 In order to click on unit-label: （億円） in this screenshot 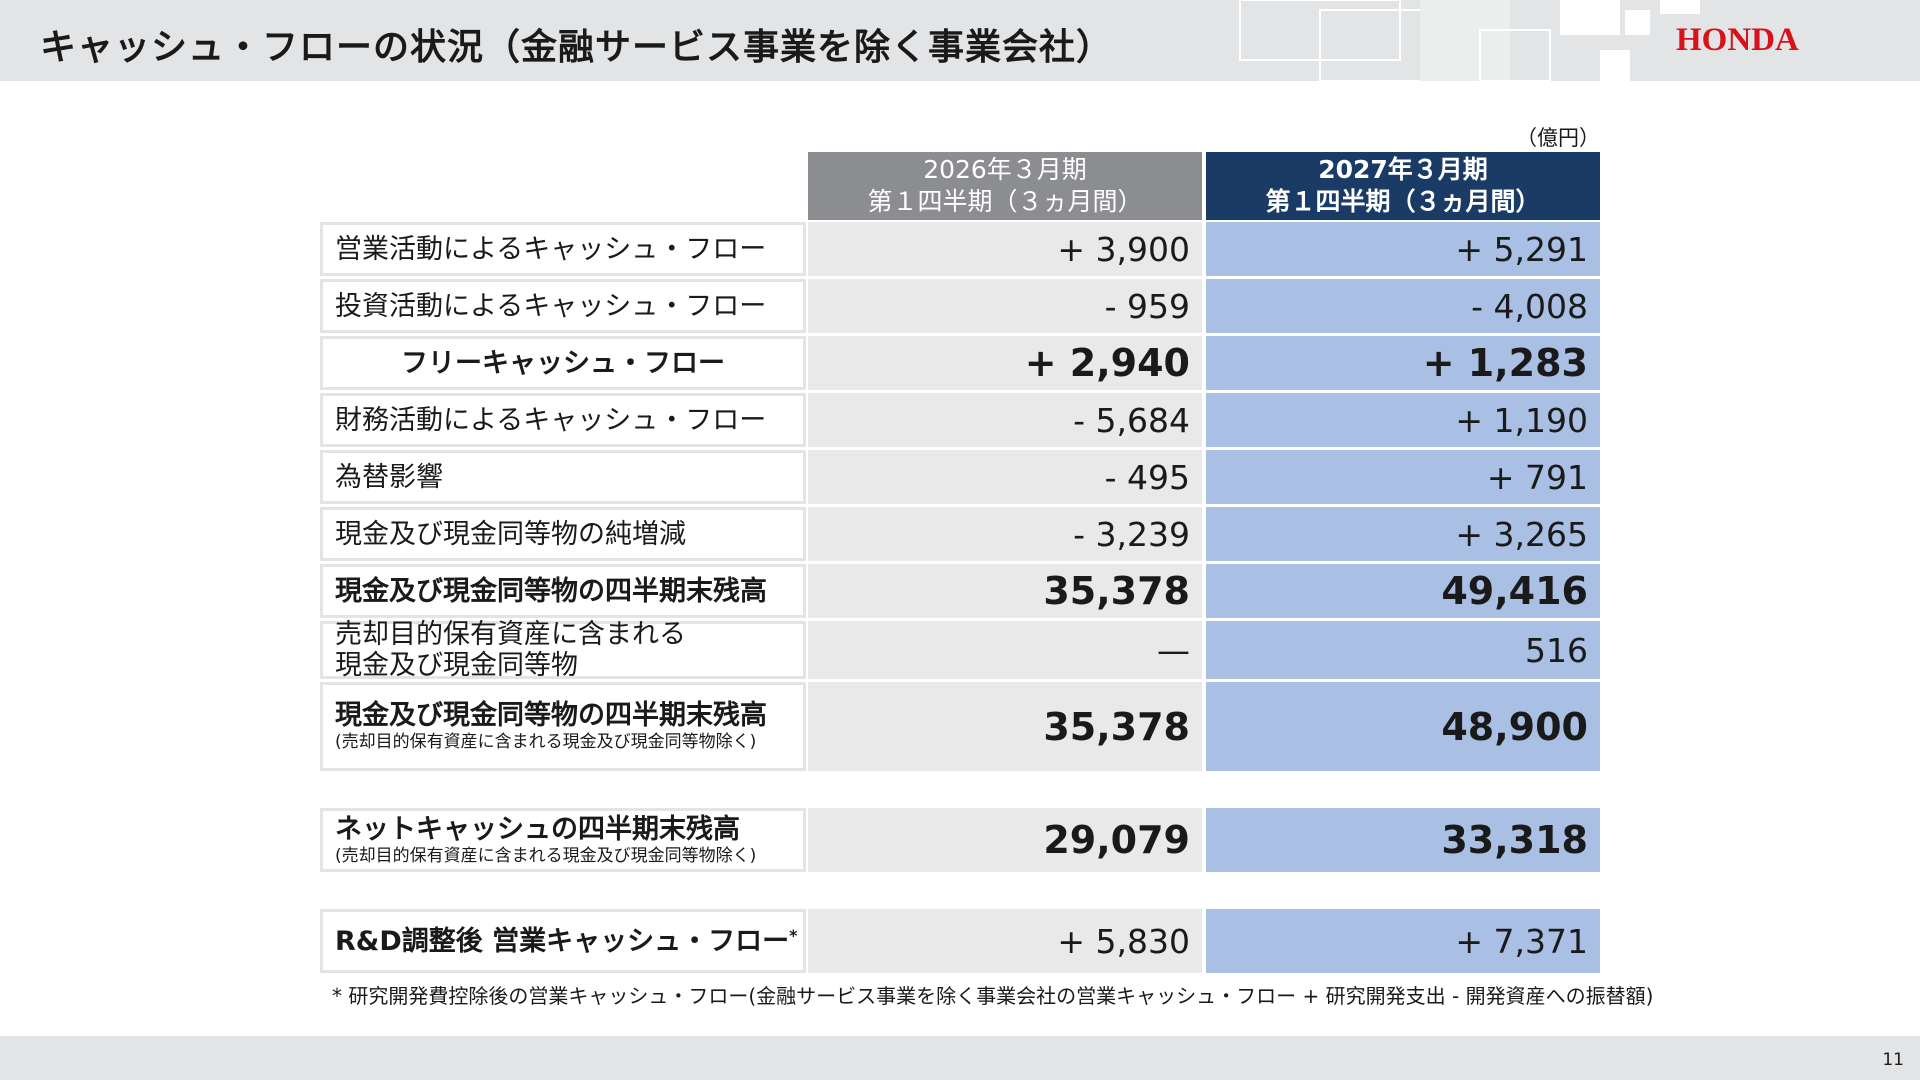, I will do `click(1558, 138)`.